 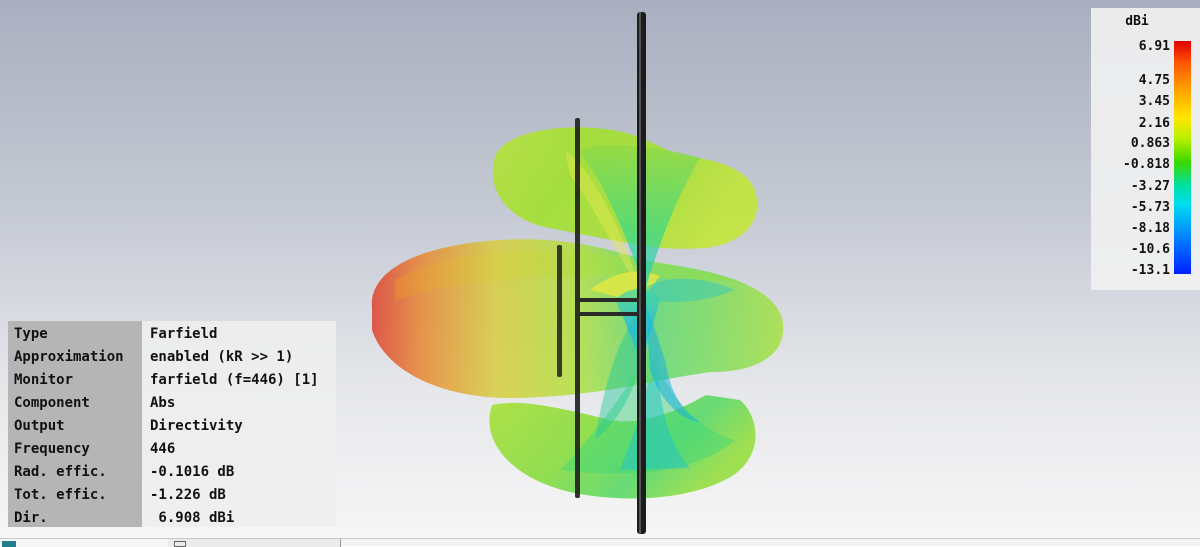 I want to click on legend-tick-label: -5.73, so click(x=1150, y=207).